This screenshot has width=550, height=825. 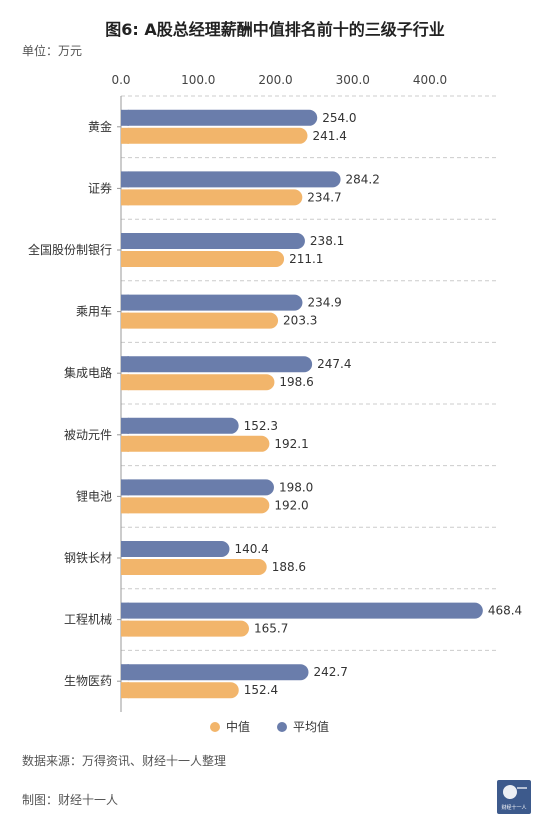 What do you see at coordinates (329, 136) in the screenshot?
I see `median-value-label: 241.4` at bounding box center [329, 136].